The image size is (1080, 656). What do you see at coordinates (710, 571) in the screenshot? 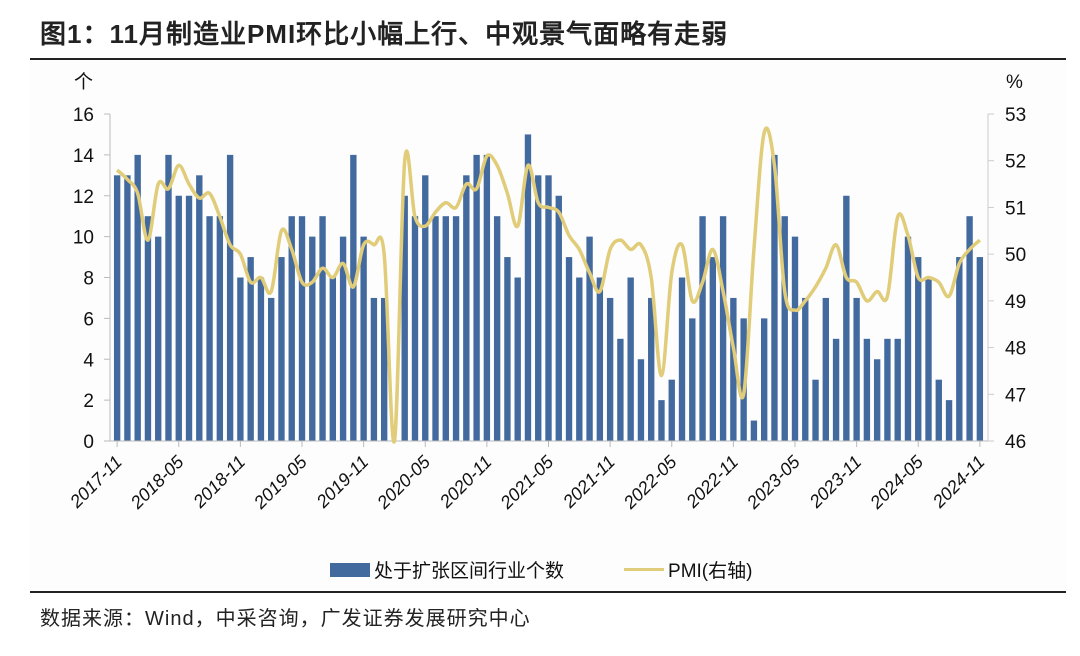
I see `legend-label-line: PMI(右轴)` at bounding box center [710, 571].